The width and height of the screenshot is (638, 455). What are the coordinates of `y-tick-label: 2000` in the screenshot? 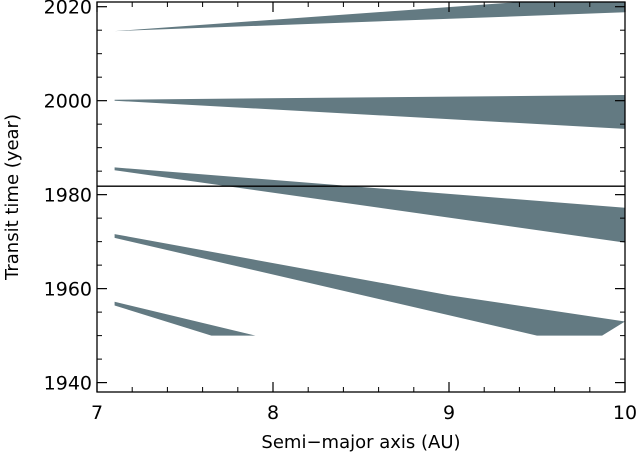 It's located at (68, 102).